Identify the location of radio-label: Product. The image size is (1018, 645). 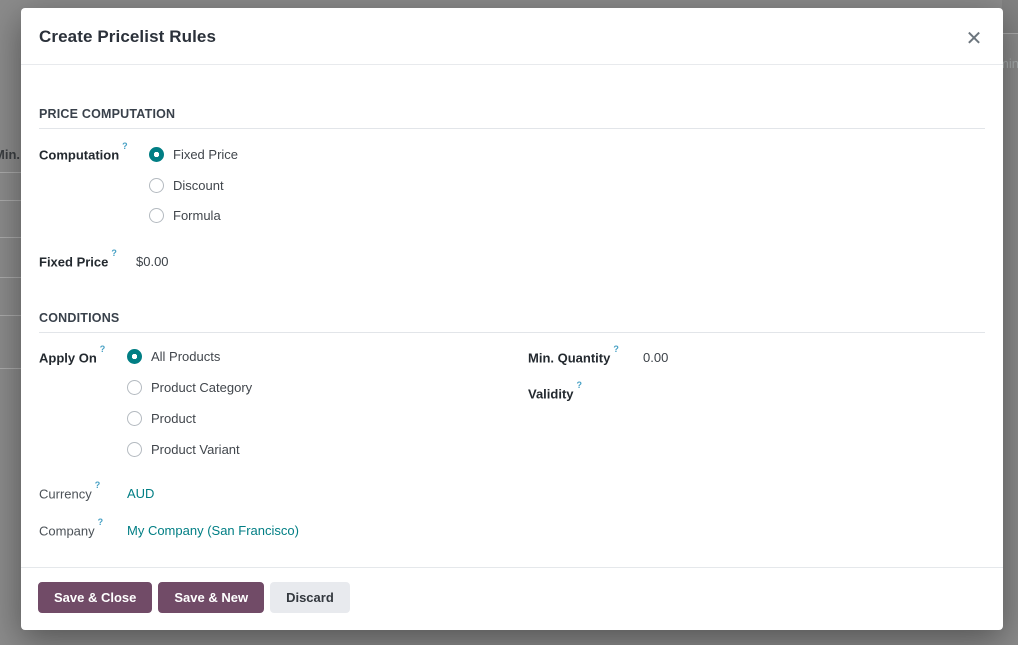
(173, 418).